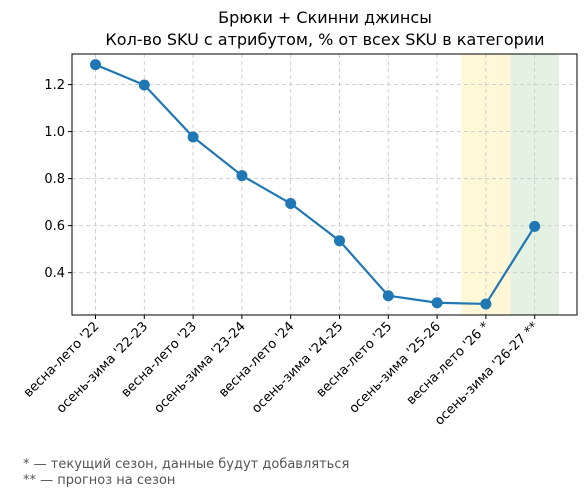 Image resolution: width=588 pixels, height=498 pixels. I want to click on highlight-bands, so click(510, 184).